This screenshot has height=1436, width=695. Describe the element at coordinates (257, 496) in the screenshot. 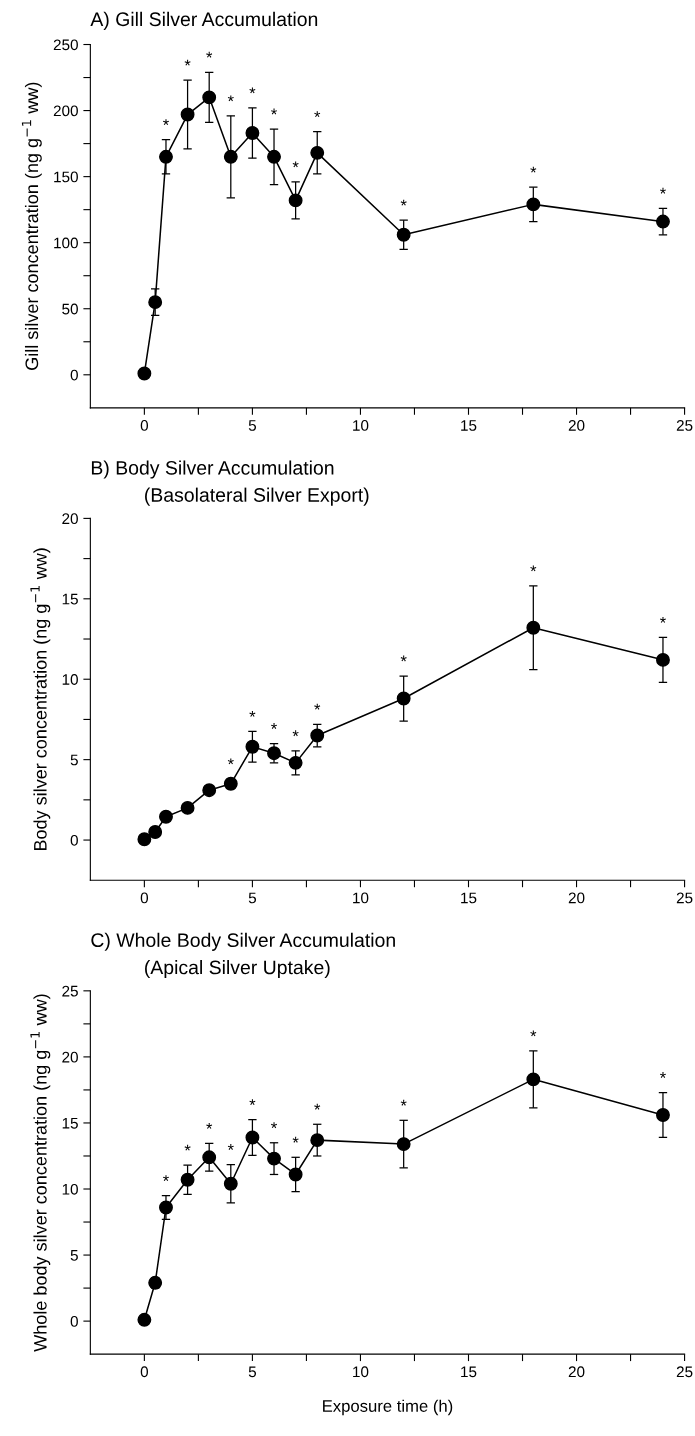

I see `chart-subtitle: (Basolateral Silver Export)` at that location.